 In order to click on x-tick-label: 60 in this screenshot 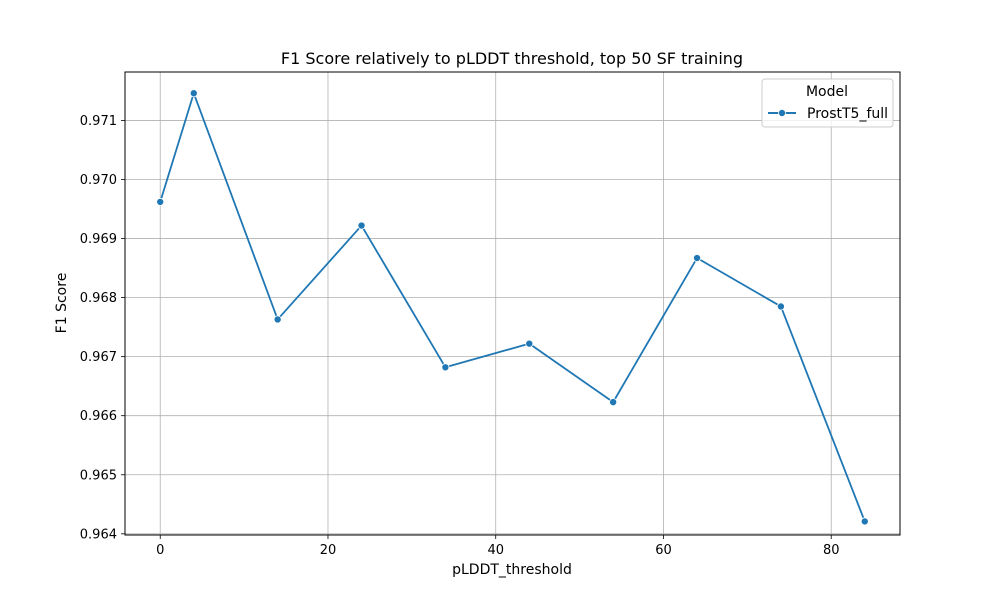, I will do `click(663, 550)`.